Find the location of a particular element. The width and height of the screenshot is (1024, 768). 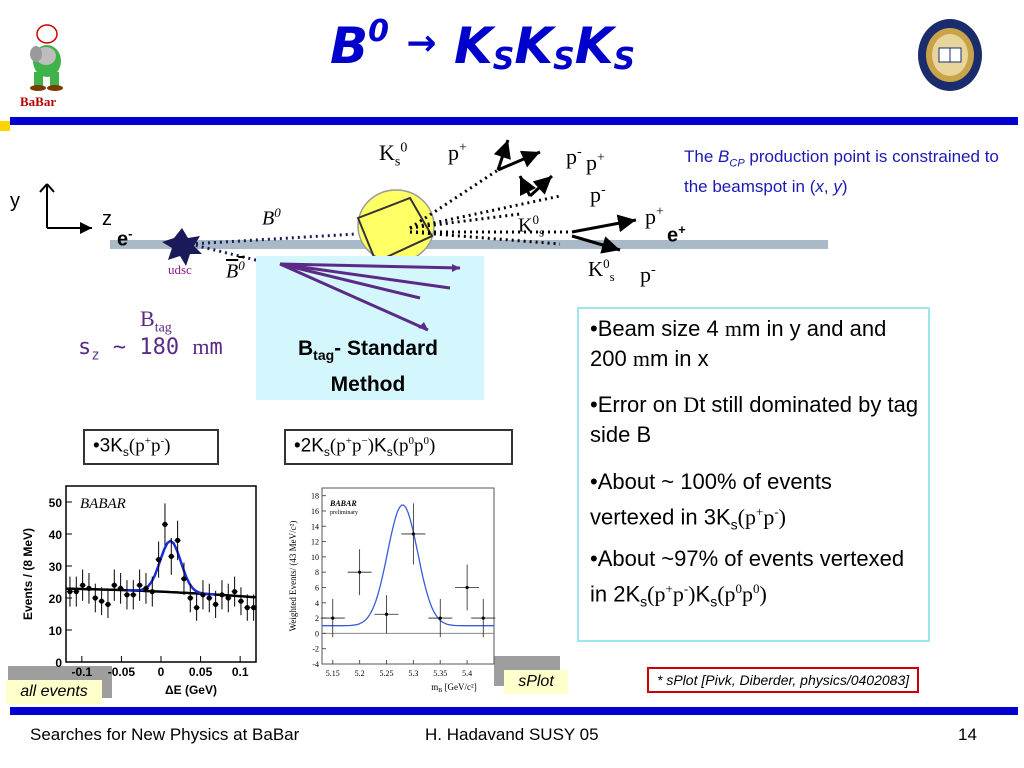

x-axis-title: mB [GeV/c²] is located at coordinates (453, 688).